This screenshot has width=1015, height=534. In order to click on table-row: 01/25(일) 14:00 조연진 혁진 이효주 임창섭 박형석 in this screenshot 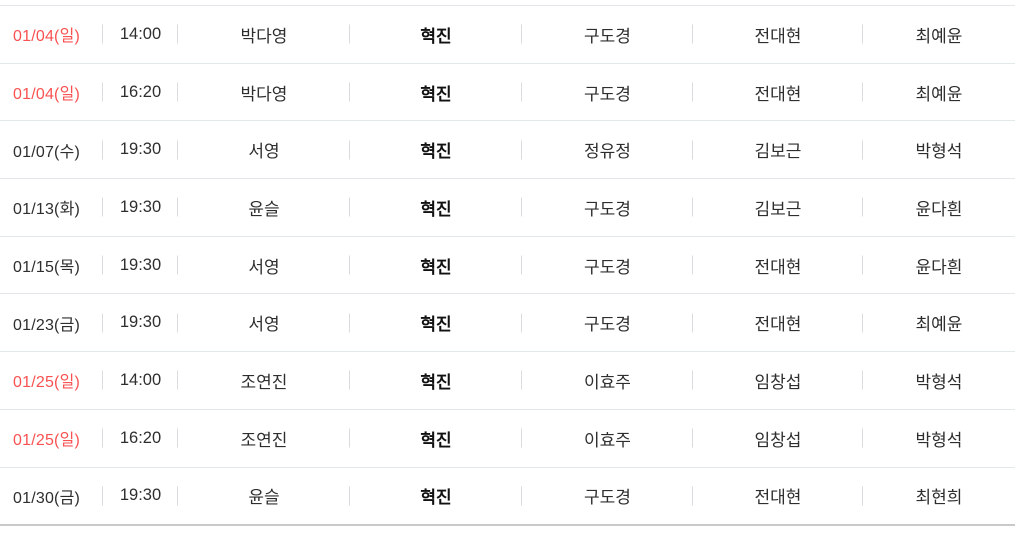, I will do `click(507, 381)`.